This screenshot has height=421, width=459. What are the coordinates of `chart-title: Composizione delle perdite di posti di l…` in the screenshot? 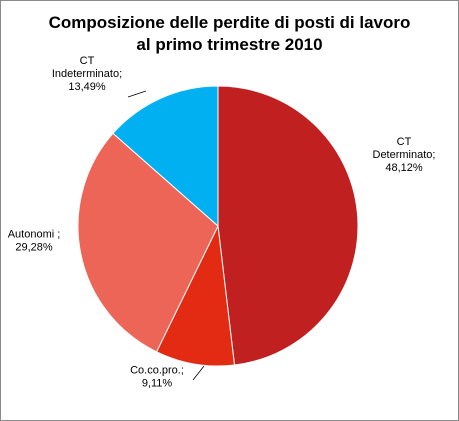 It's located at (229, 34).